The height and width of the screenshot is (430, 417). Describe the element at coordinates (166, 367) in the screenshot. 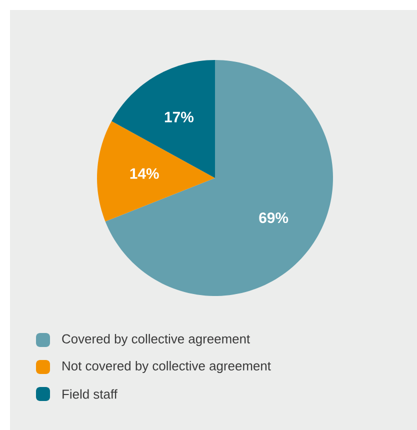

I see `legend-label: Not covered by collective agreement` at that location.